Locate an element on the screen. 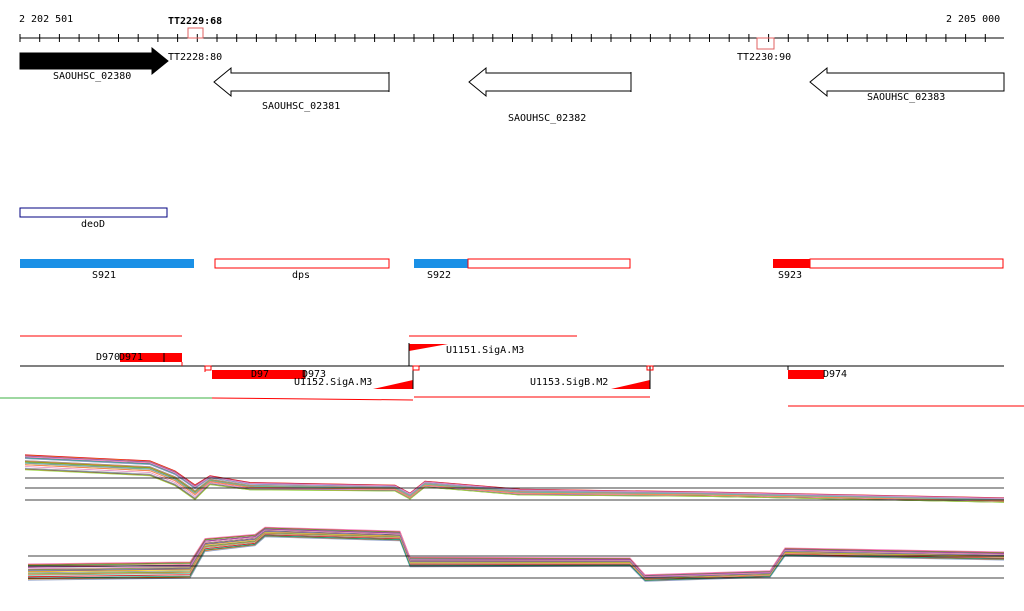 The image size is (1024, 611). gene-saouhsc-02383-arrow is located at coordinates (907, 82).